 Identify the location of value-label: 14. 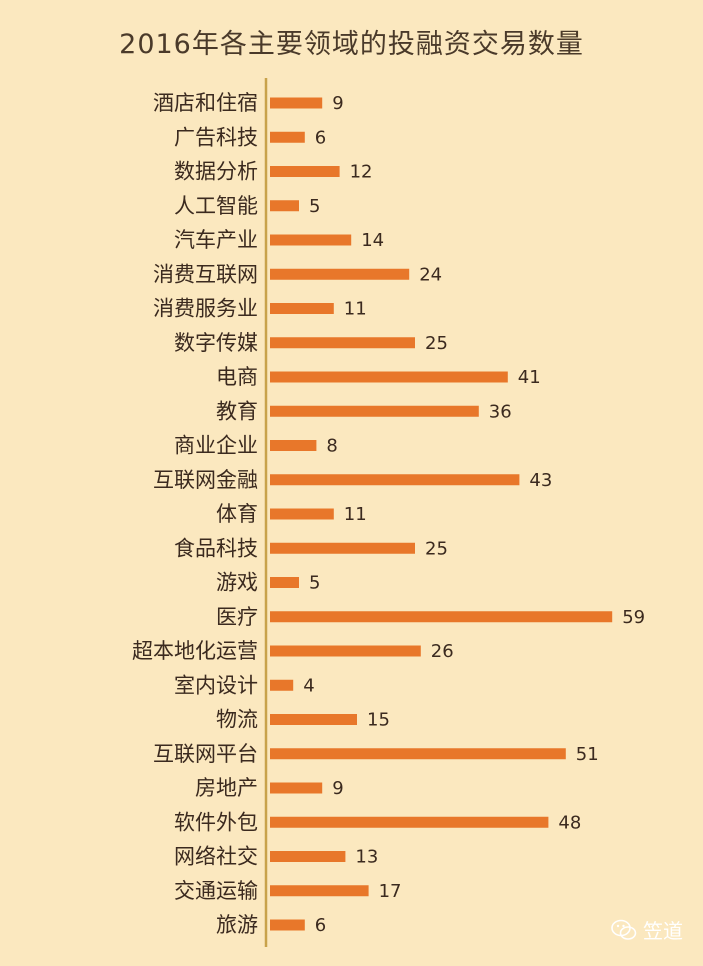
(372, 240).